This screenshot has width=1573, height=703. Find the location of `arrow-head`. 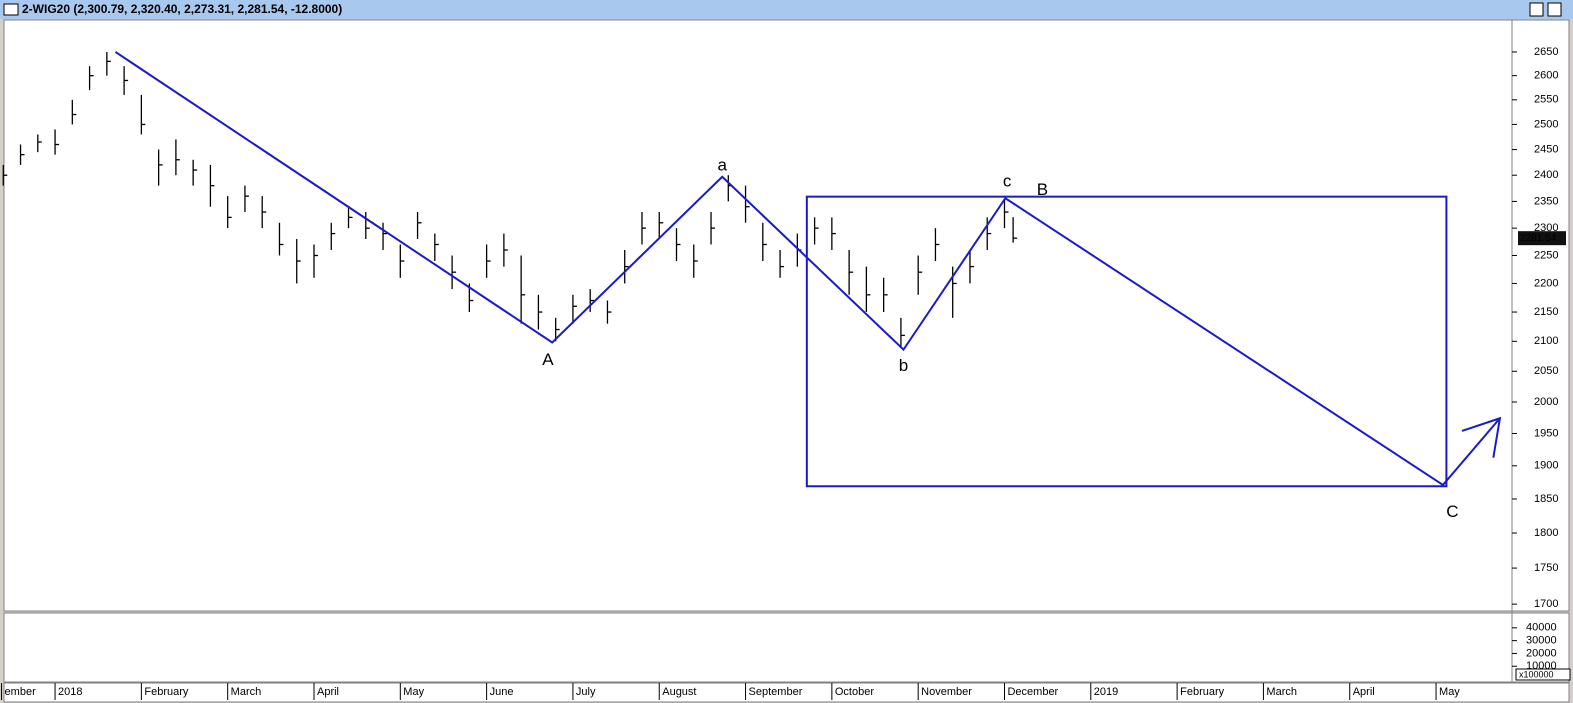

arrow-head is located at coordinates (1481, 437).